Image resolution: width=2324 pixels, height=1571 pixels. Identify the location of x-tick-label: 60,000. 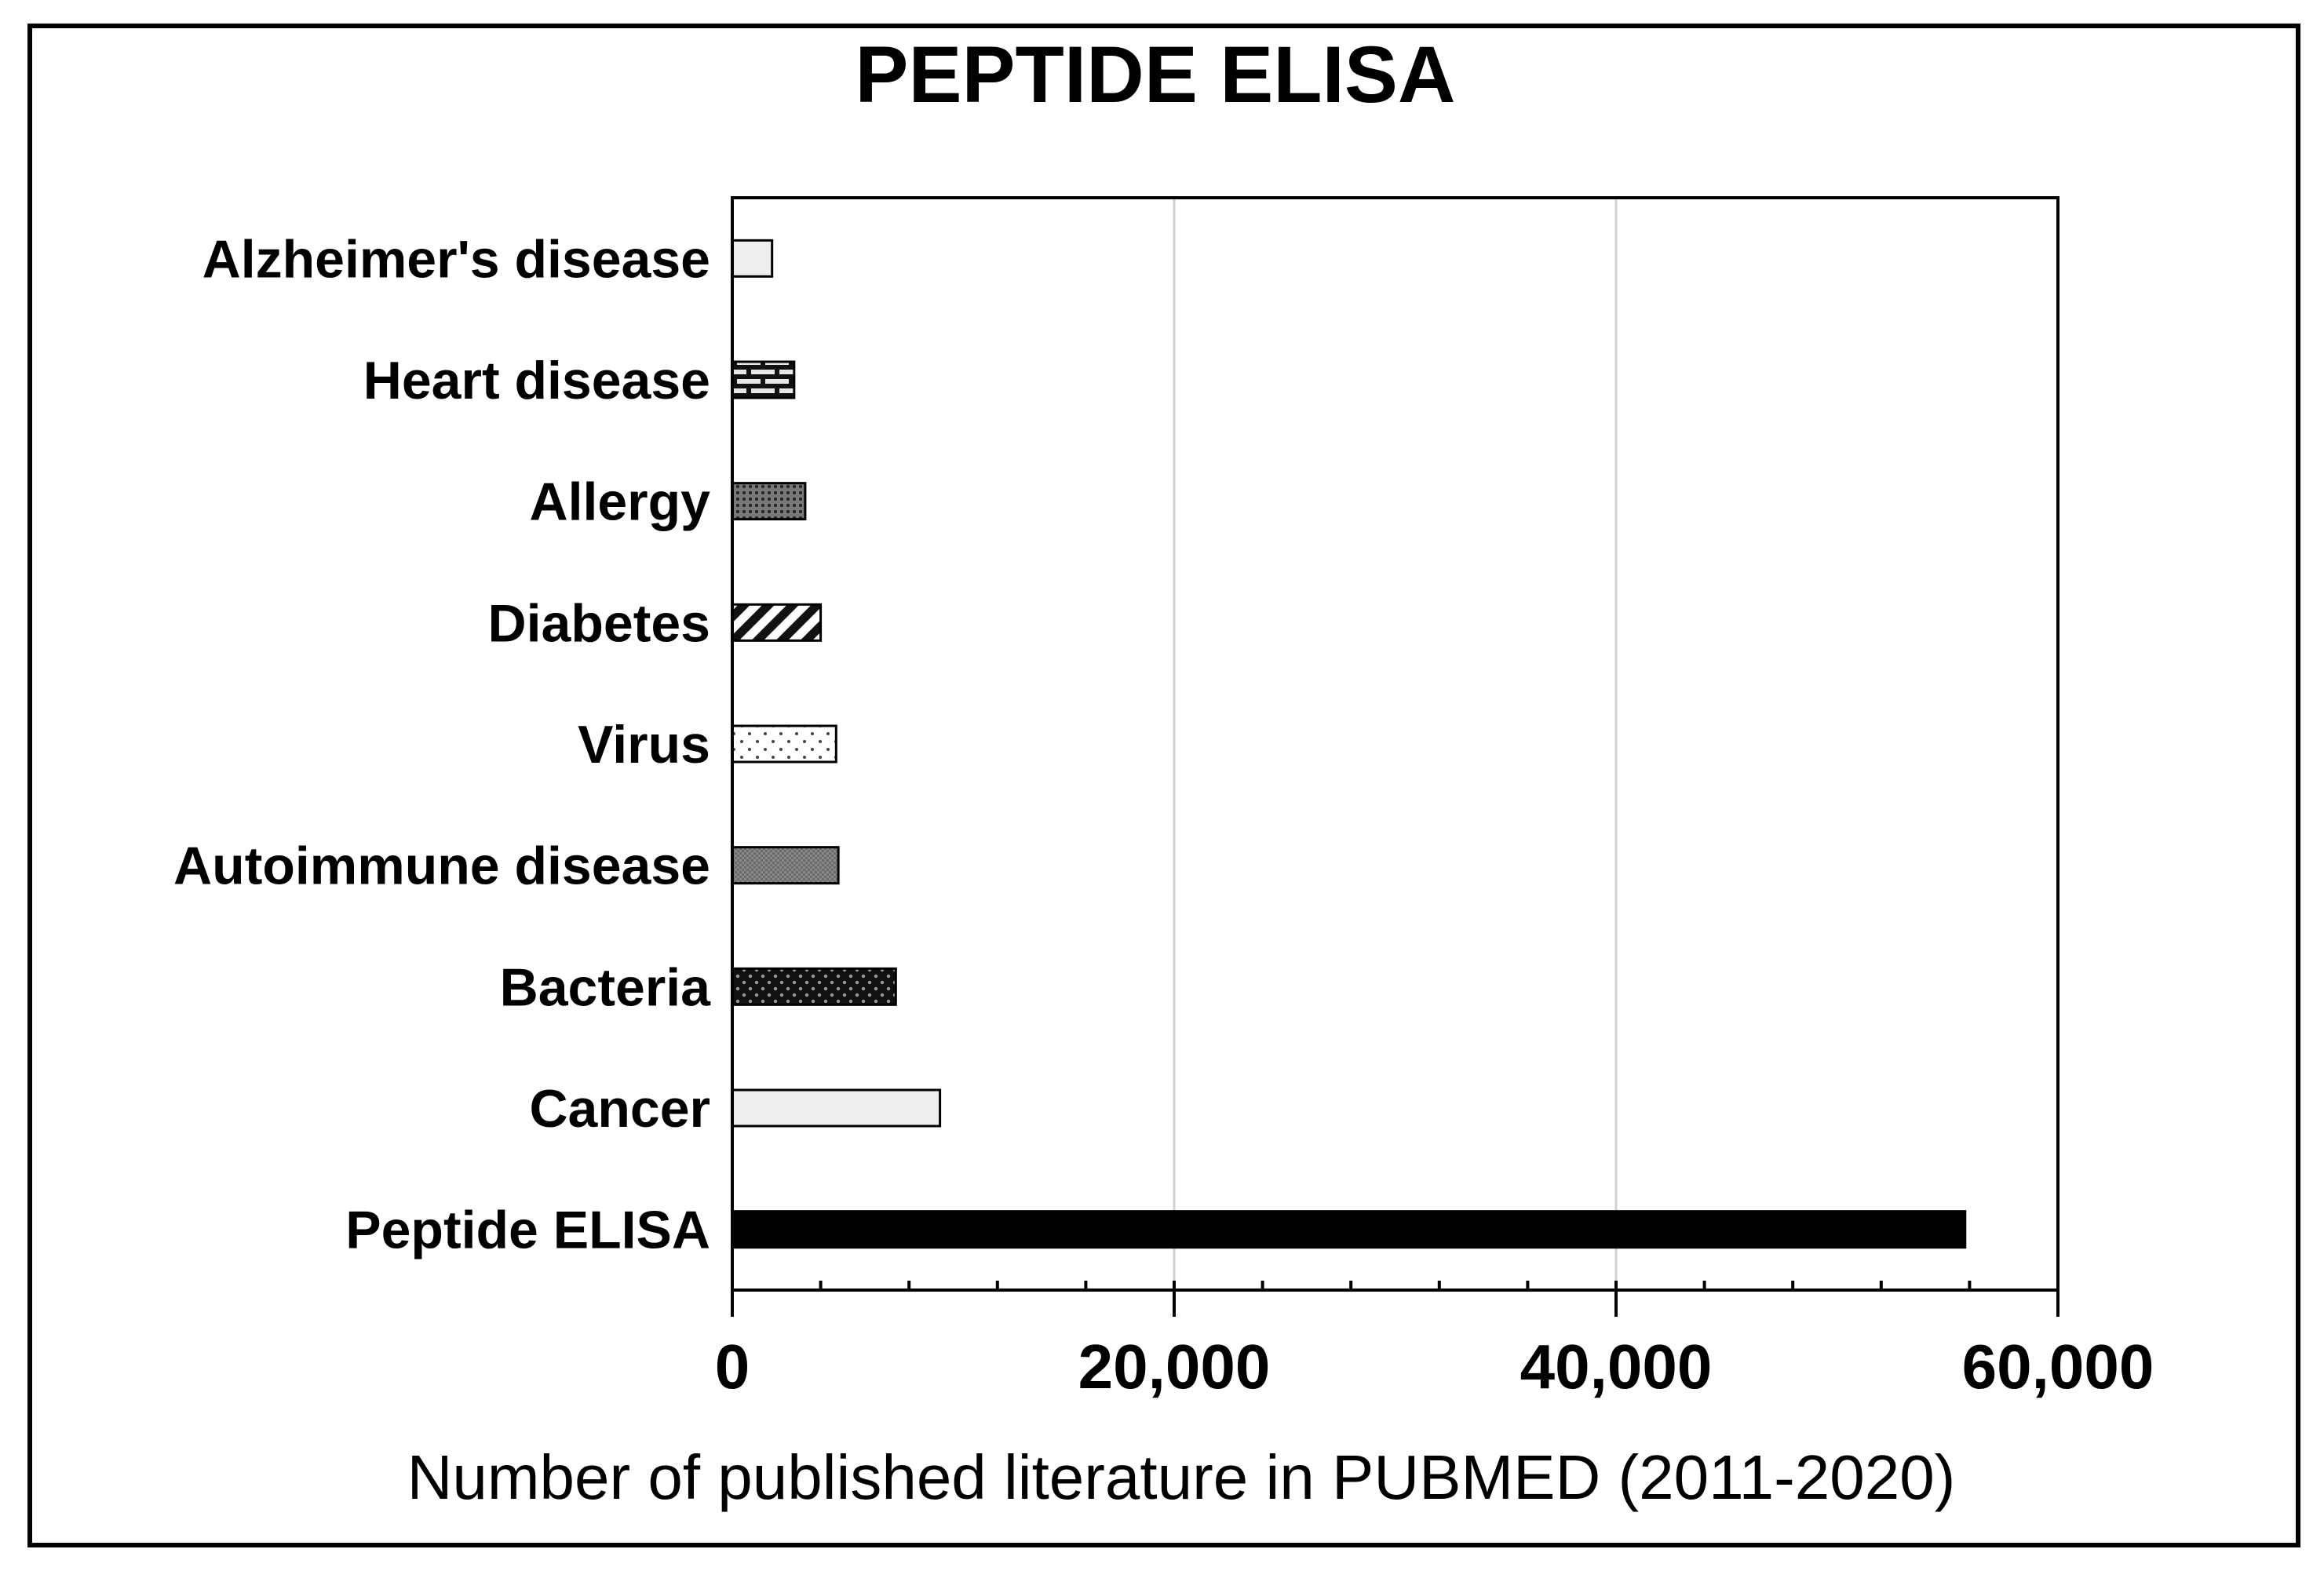
(2058, 1367).